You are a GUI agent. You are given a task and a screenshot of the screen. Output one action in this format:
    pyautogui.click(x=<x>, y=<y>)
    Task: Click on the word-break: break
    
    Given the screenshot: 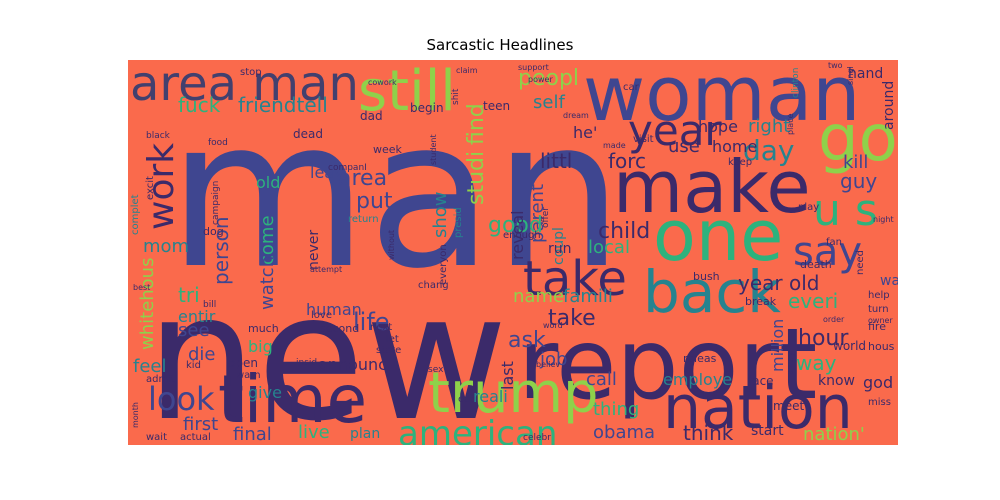 What is the action you would take?
    pyautogui.click(x=761, y=301)
    